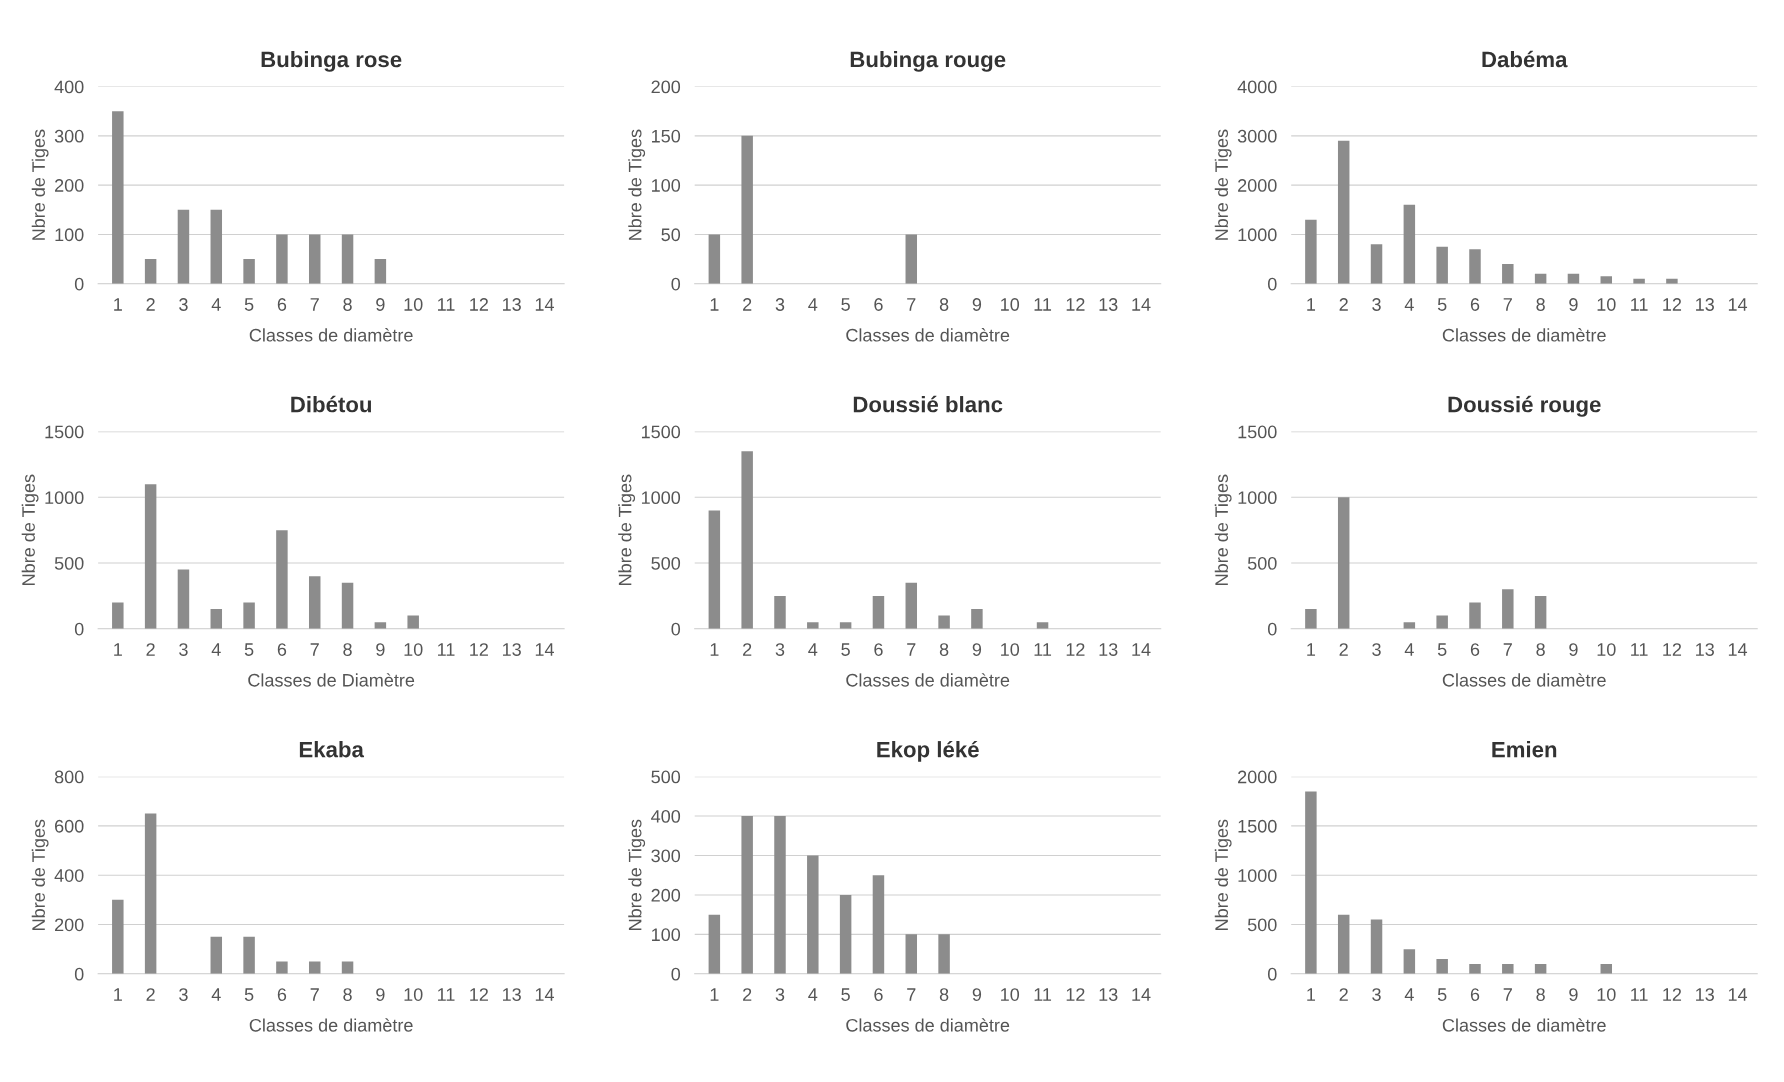  Describe the element at coordinates (666, 777) in the screenshot. I see `y-tick-label: 500` at that location.